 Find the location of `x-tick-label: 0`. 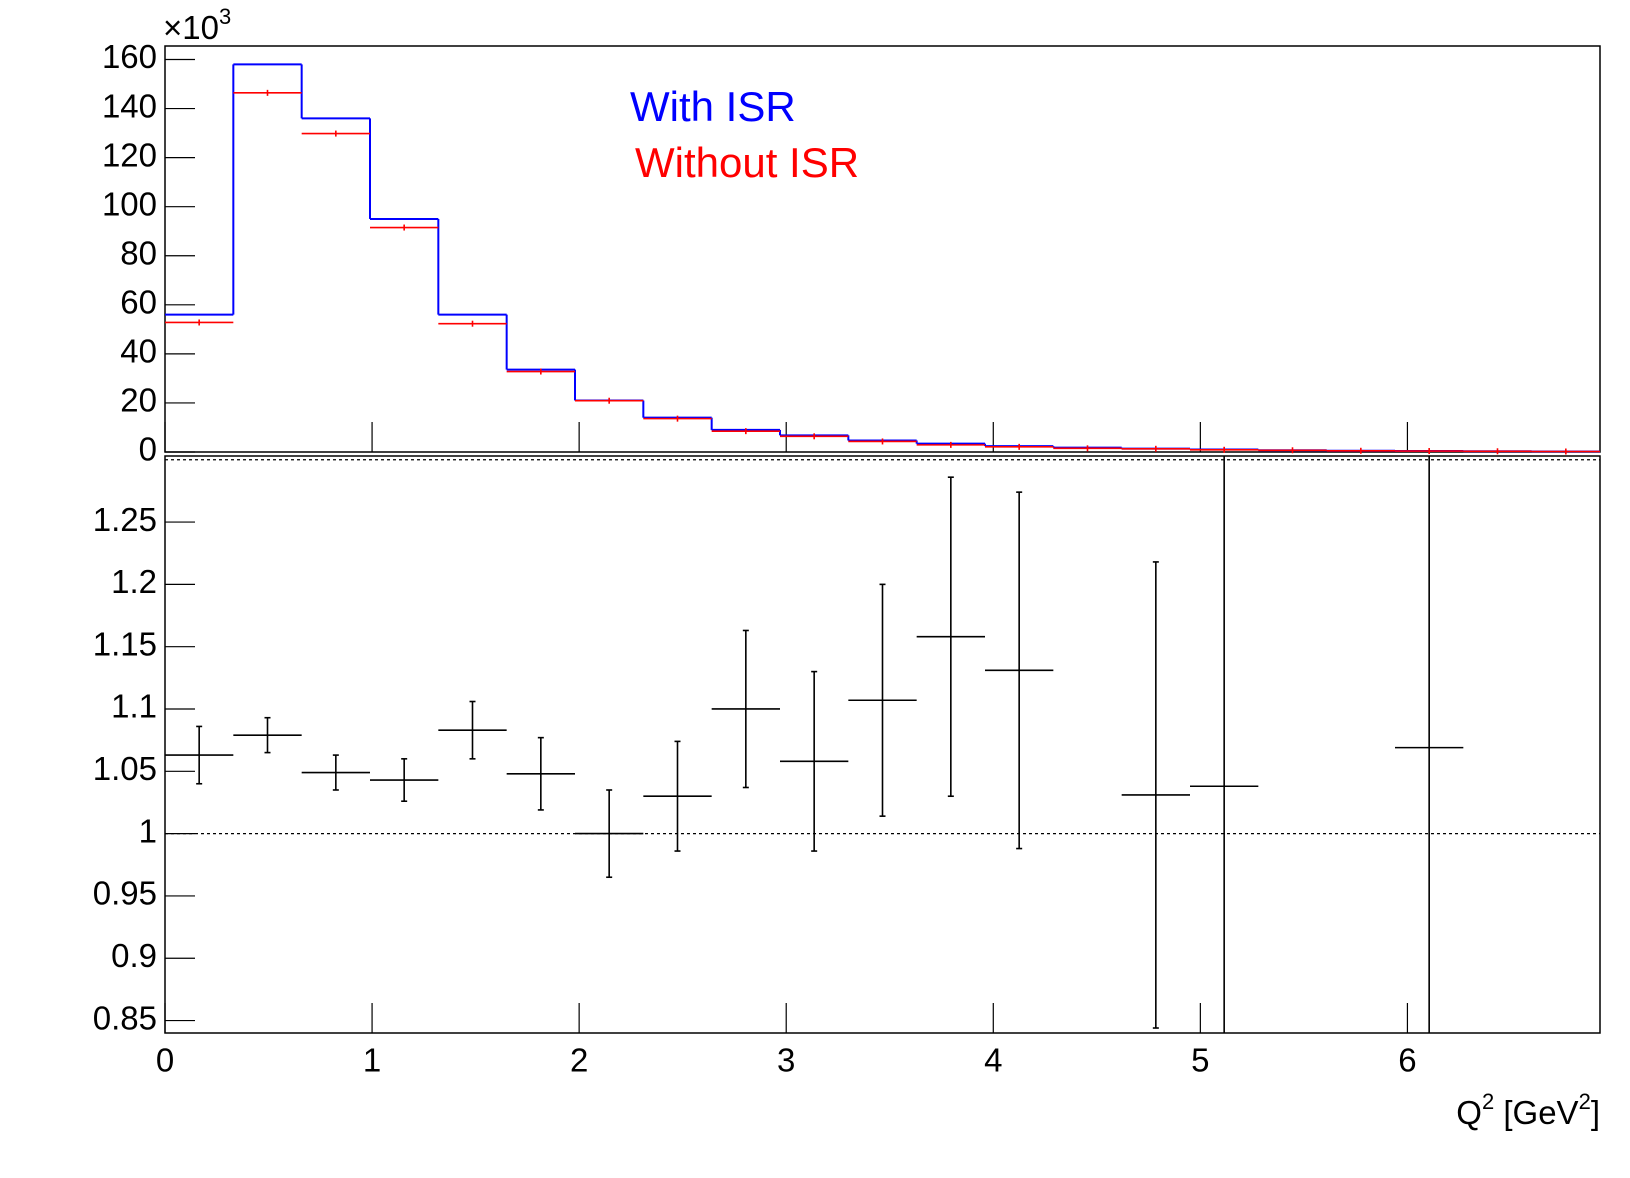

x-tick-label: 0 is located at coordinates (165, 1060).